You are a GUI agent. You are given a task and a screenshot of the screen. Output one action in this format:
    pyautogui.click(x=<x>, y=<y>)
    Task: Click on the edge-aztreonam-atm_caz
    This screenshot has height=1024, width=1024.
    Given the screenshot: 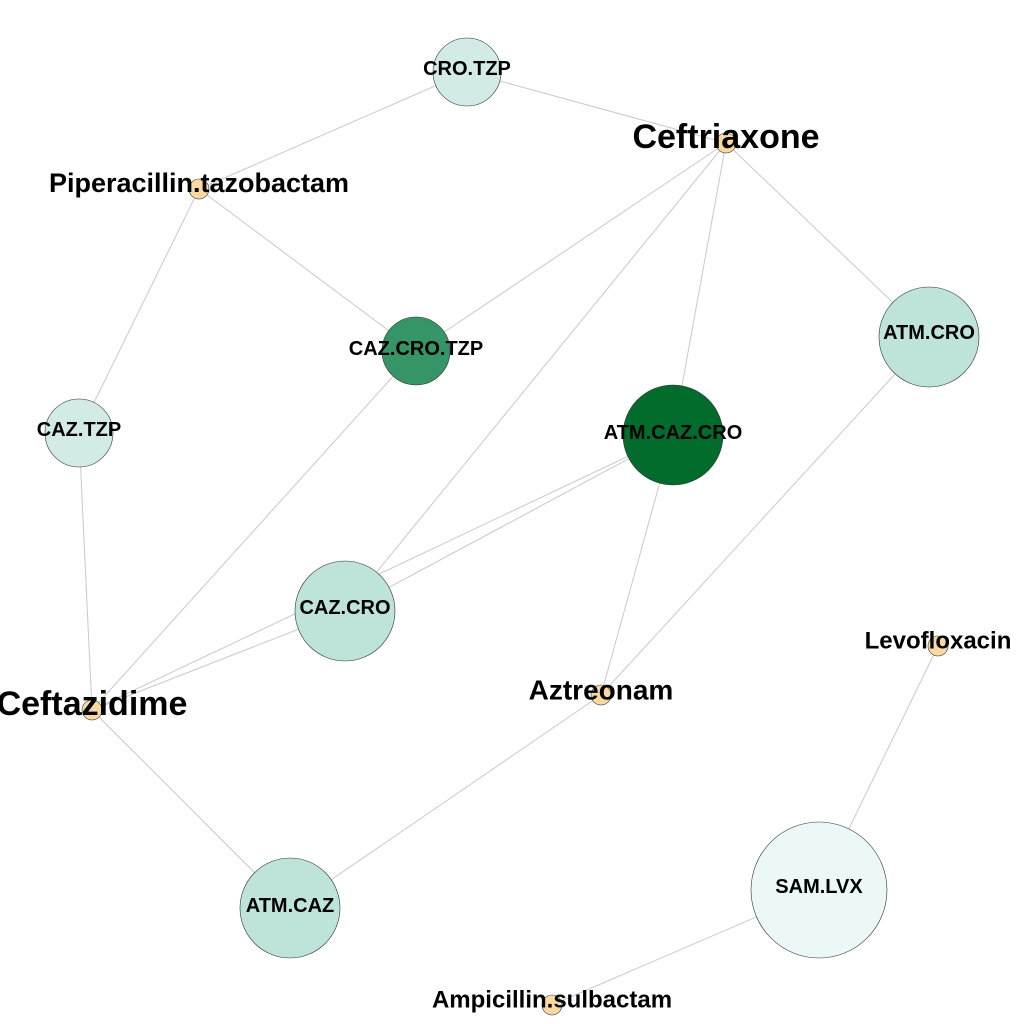 What is the action you would take?
    pyautogui.click(x=445, y=801)
    